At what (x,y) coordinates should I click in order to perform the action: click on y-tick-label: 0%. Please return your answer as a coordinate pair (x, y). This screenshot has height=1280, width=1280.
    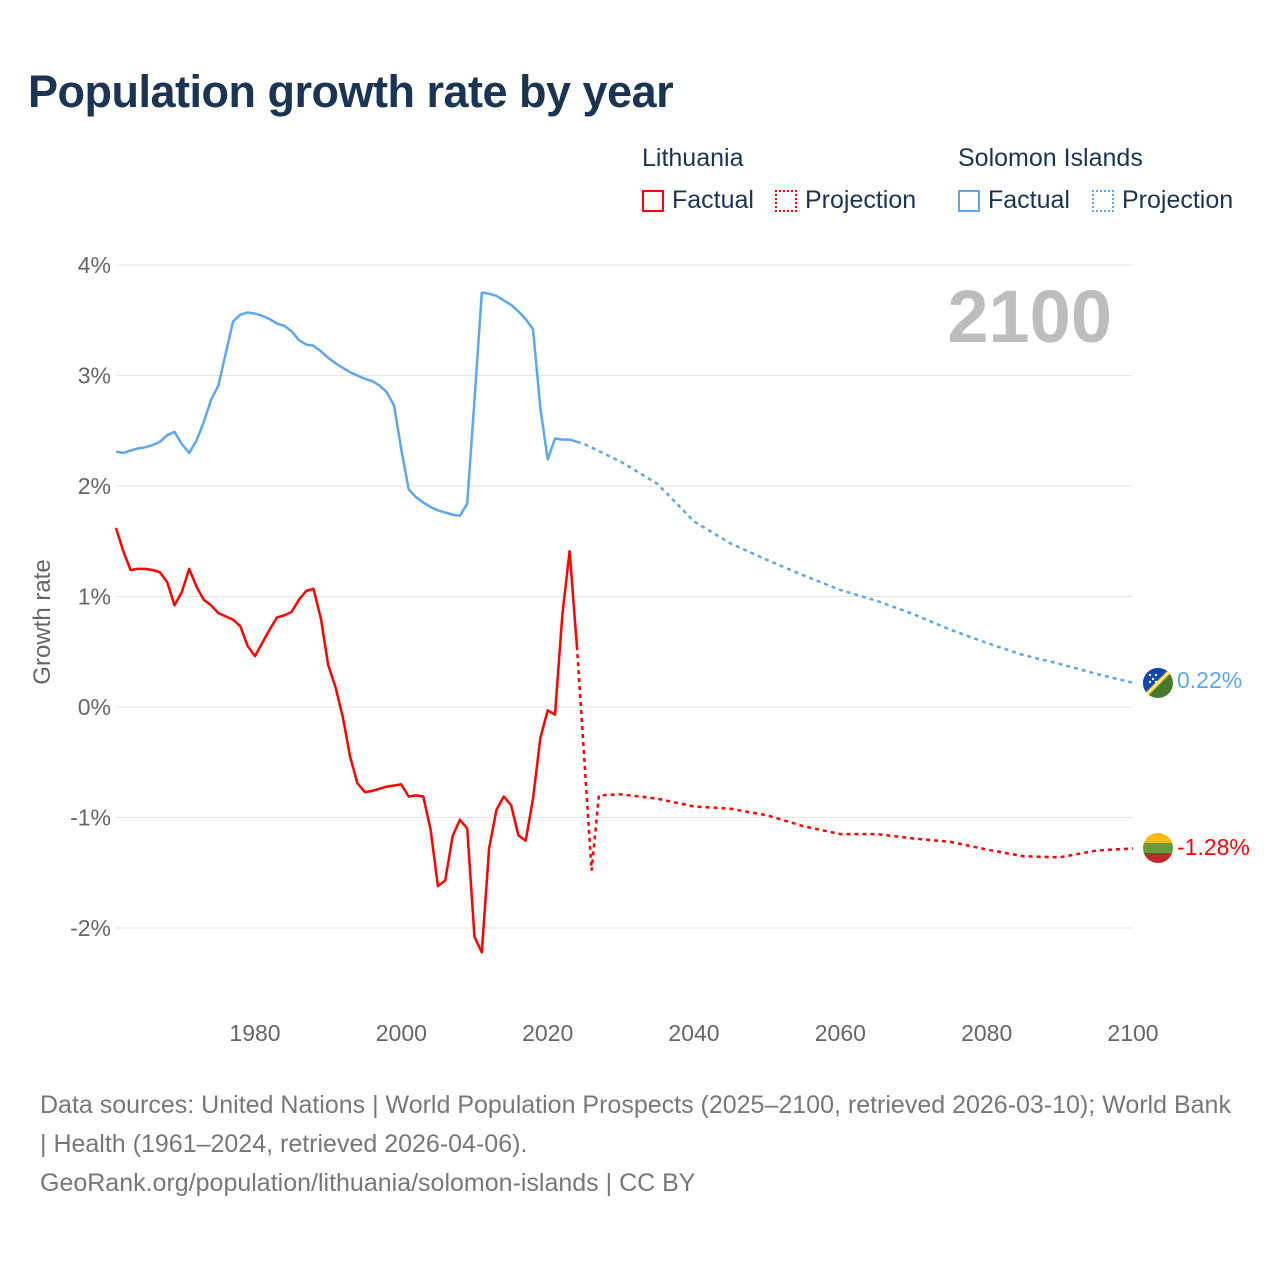
    Looking at the image, I should click on (94, 707).